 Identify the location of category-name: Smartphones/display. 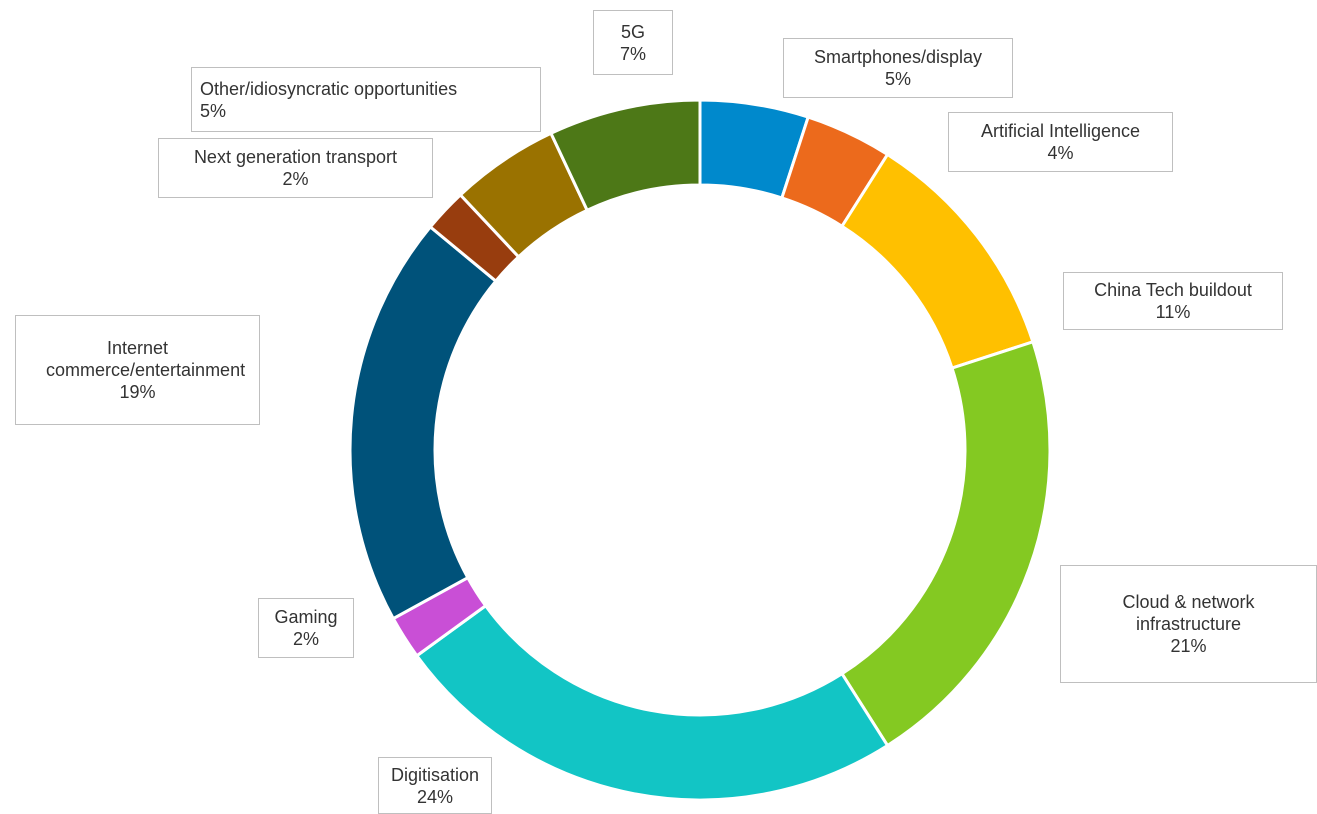
(898, 57).